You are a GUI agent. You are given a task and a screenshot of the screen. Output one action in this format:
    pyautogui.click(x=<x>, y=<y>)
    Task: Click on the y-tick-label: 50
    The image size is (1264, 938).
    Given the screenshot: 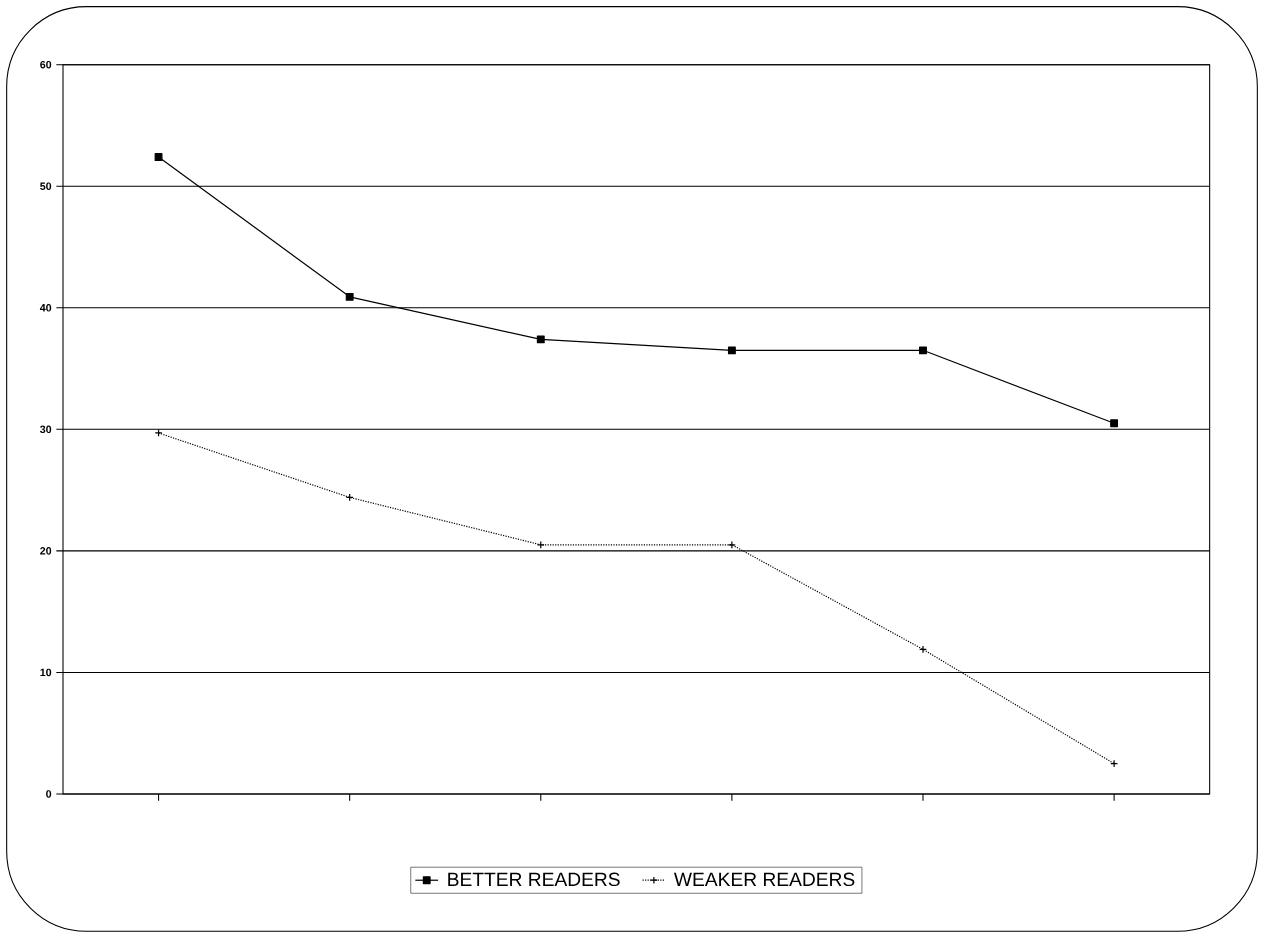 What is the action you would take?
    pyautogui.click(x=46, y=186)
    